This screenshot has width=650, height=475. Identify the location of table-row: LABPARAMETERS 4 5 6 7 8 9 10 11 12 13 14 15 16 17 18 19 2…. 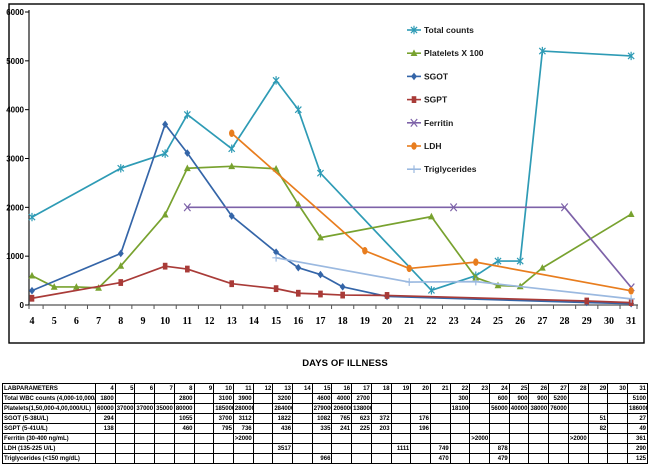
(325, 388).